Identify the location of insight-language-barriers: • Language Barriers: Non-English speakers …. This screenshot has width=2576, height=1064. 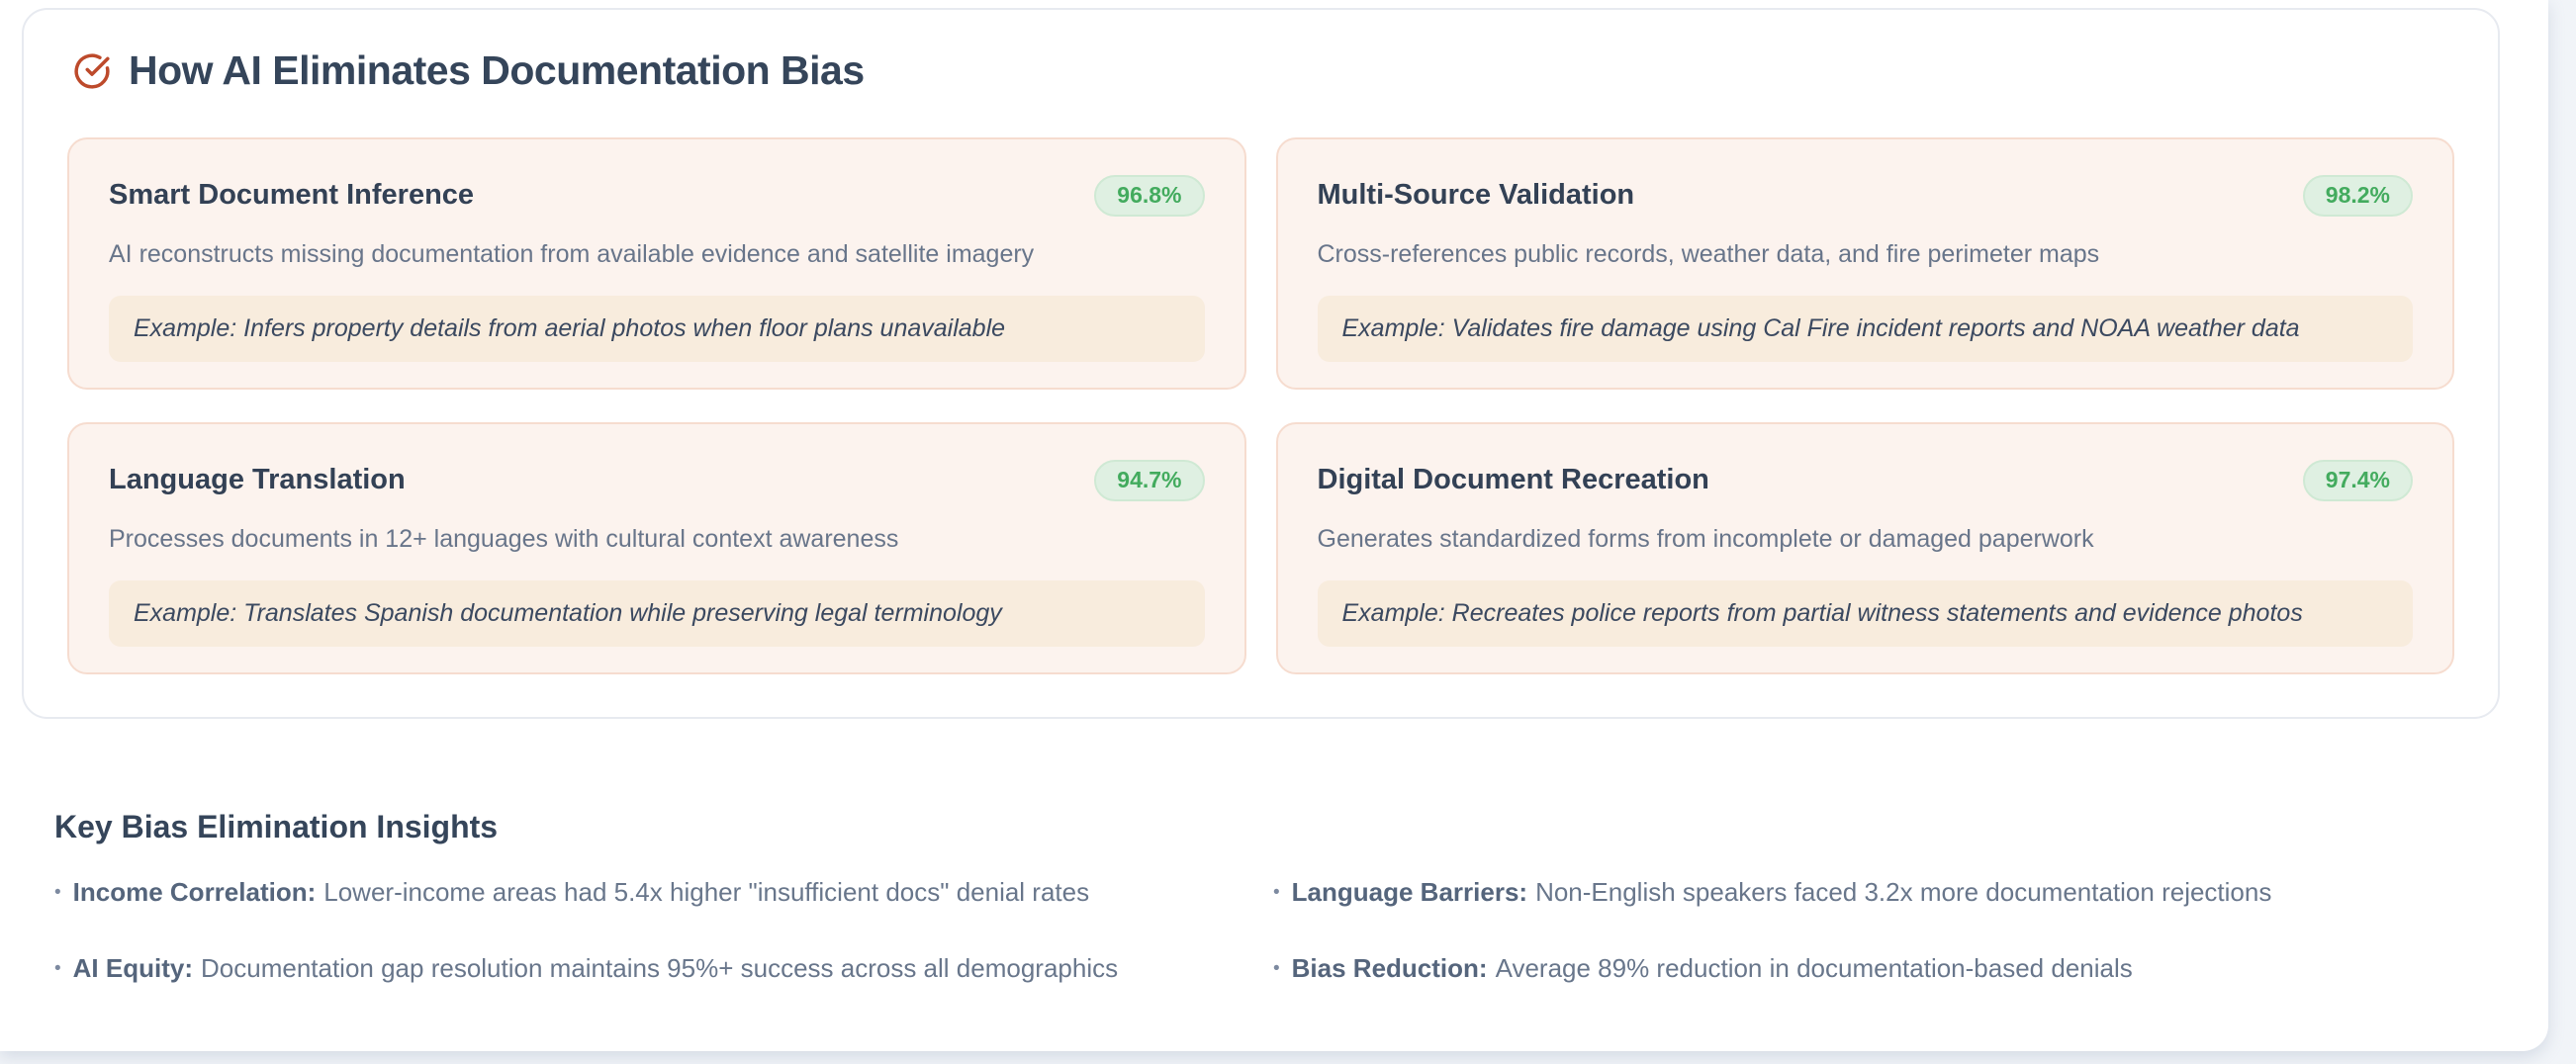
(1881, 892).